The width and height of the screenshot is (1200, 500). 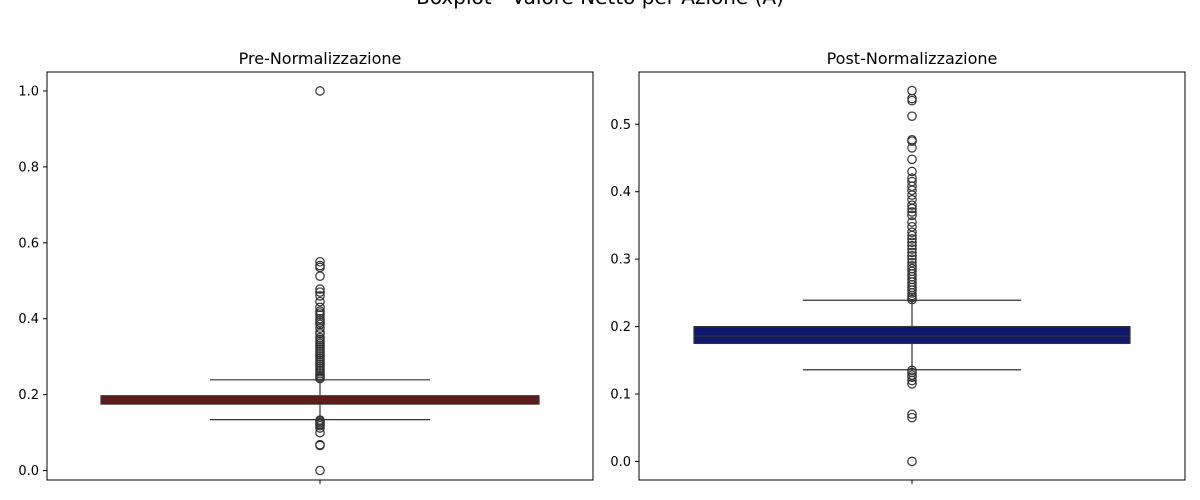 What do you see at coordinates (28, 243) in the screenshot?
I see `y-tick-label: 0.6` at bounding box center [28, 243].